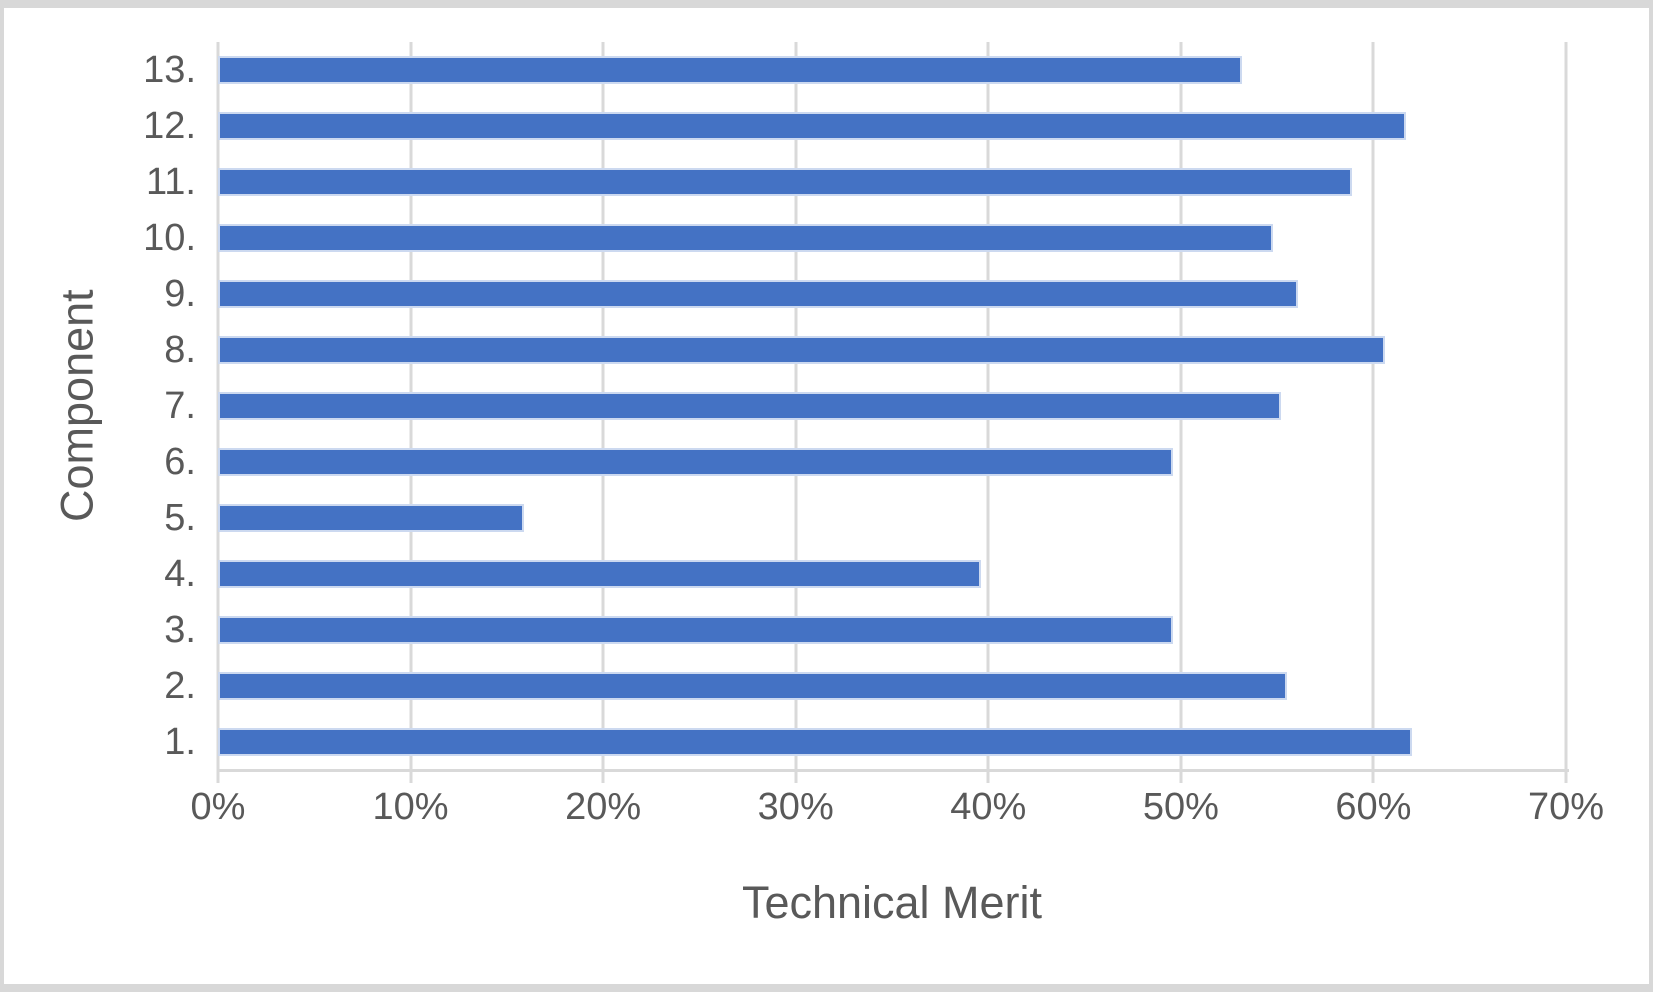  I want to click on category-label: 4., so click(180, 574).